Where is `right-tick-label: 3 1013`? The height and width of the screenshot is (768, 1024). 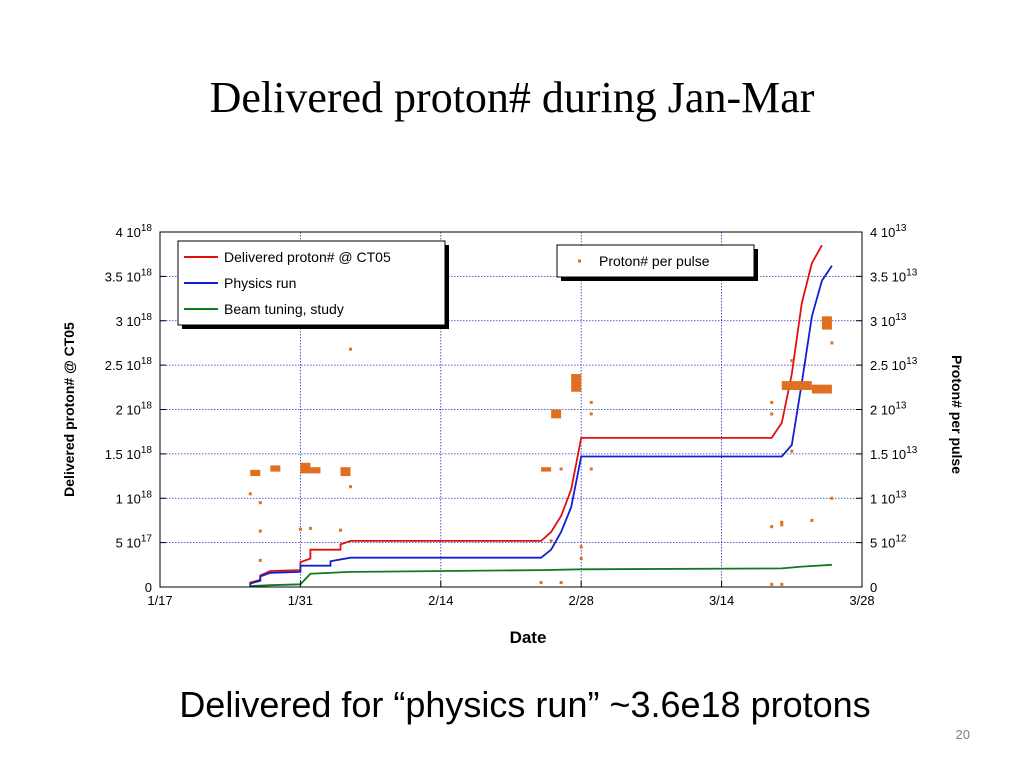 right-tick-label: 3 1013 is located at coordinates (888, 320).